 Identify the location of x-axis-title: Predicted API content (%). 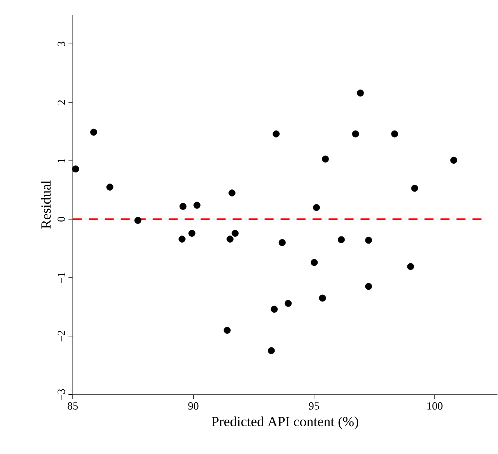
(285, 423).